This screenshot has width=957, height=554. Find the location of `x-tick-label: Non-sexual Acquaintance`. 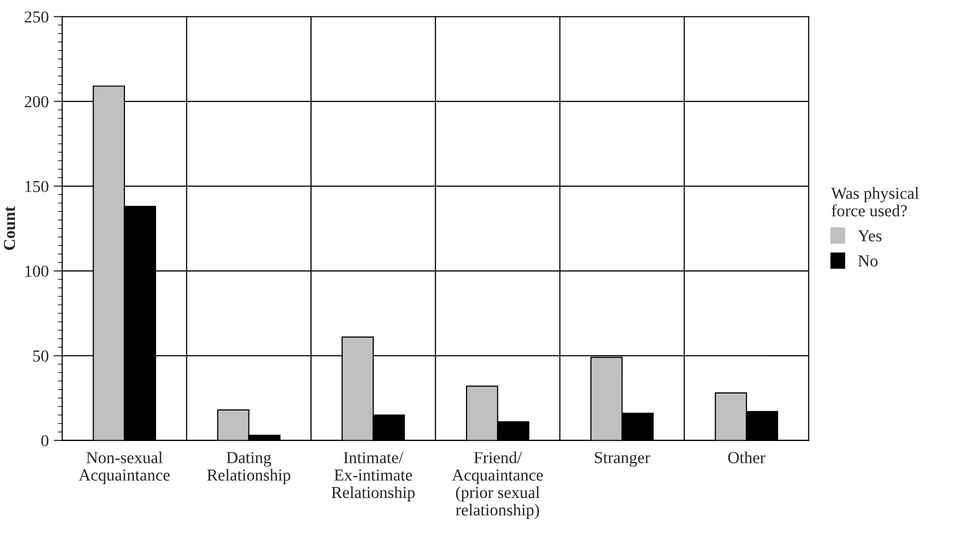

x-tick-label: Non-sexual Acquaintance is located at coordinates (124, 468).